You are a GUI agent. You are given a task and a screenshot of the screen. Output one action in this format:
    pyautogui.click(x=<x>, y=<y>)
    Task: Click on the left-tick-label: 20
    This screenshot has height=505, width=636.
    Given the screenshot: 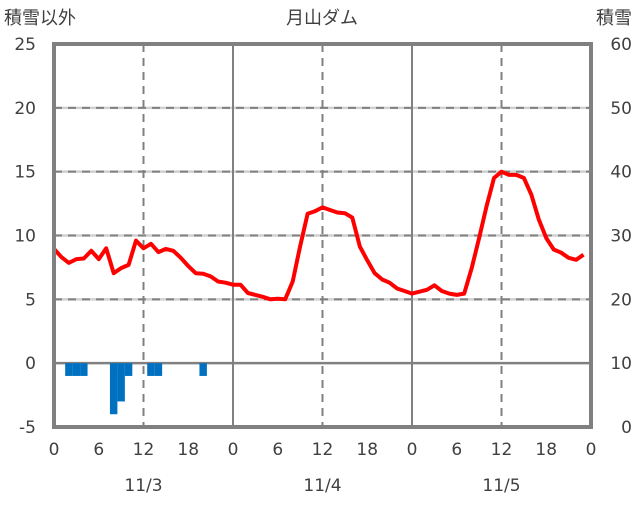 What is the action you would take?
    pyautogui.click(x=25, y=109)
    